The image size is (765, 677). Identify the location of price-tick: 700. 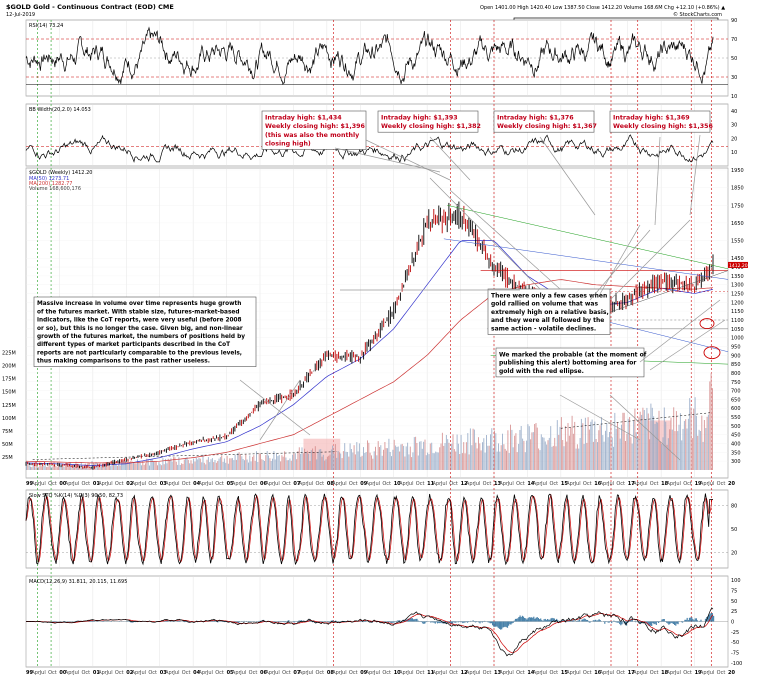
(736, 392).